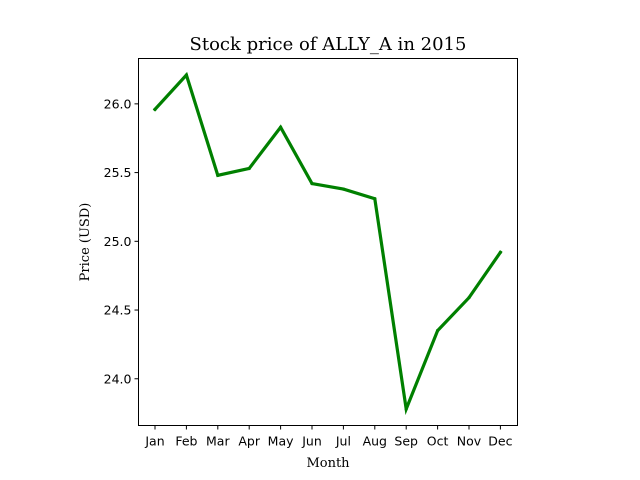  I want to click on chart-title: Stock price of ALLY_A in 2015, so click(328, 44).